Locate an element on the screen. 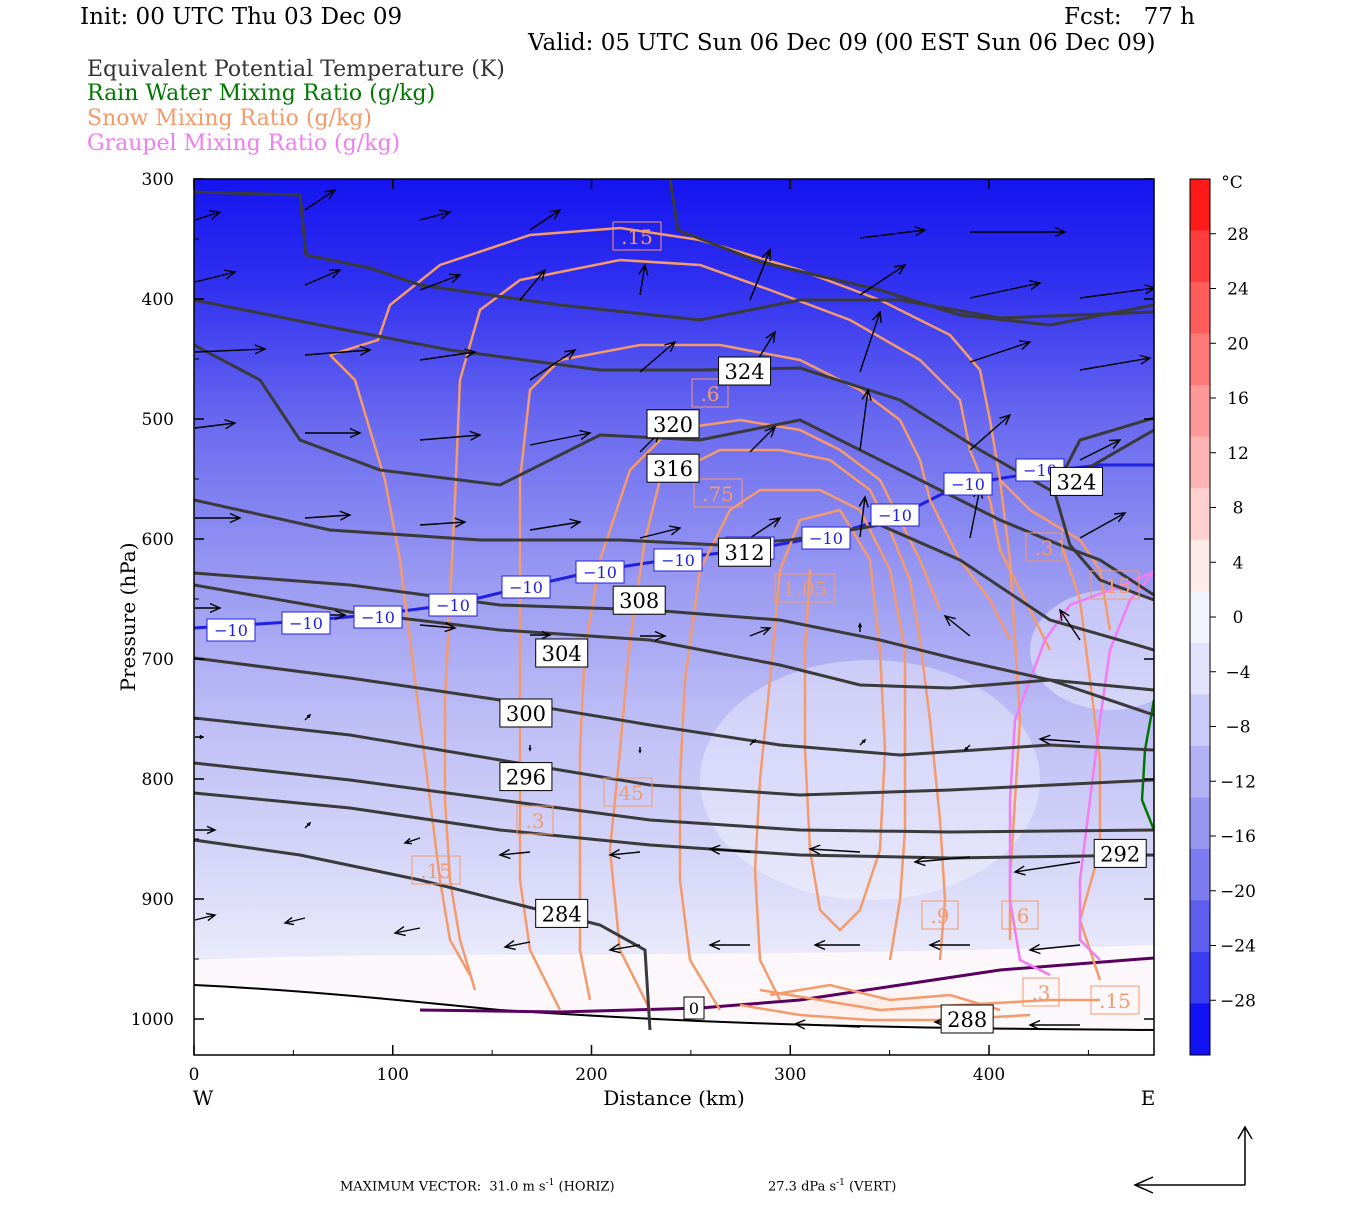 The width and height of the screenshot is (1350, 1205). colorbar-label: 28 is located at coordinates (1238, 235).